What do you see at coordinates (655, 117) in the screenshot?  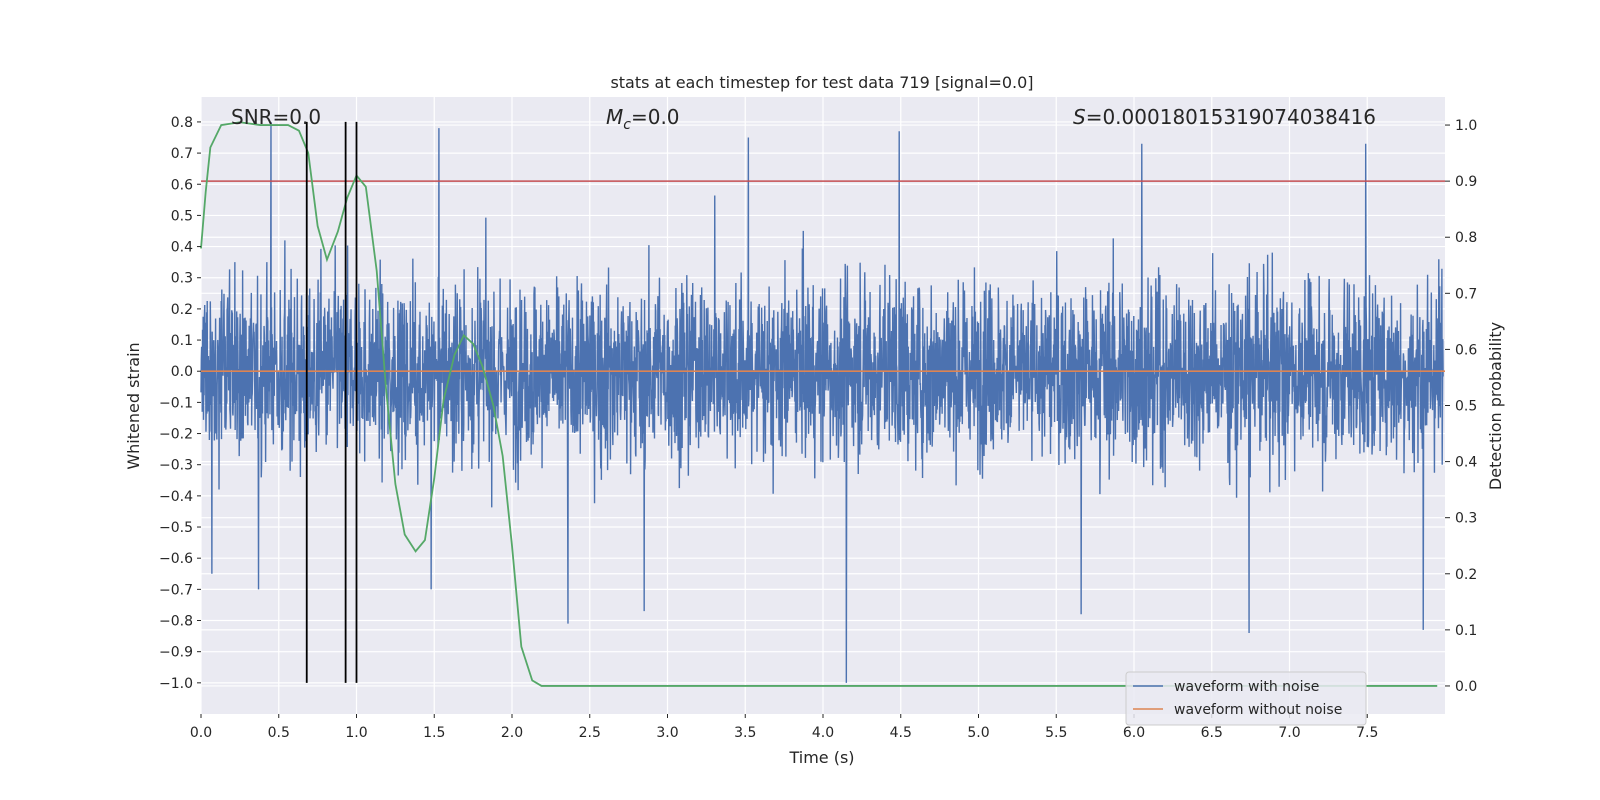 I see `chirp-mass-value: =0.0` at bounding box center [655, 117].